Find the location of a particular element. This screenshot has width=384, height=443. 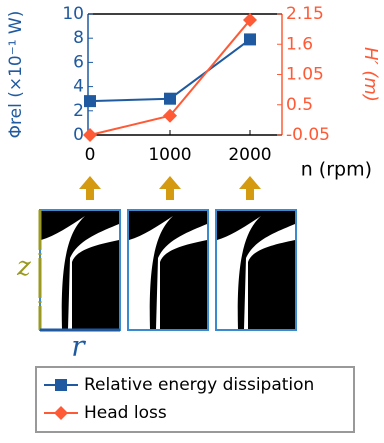

x-tick-label: 0 is located at coordinates (90, 155).